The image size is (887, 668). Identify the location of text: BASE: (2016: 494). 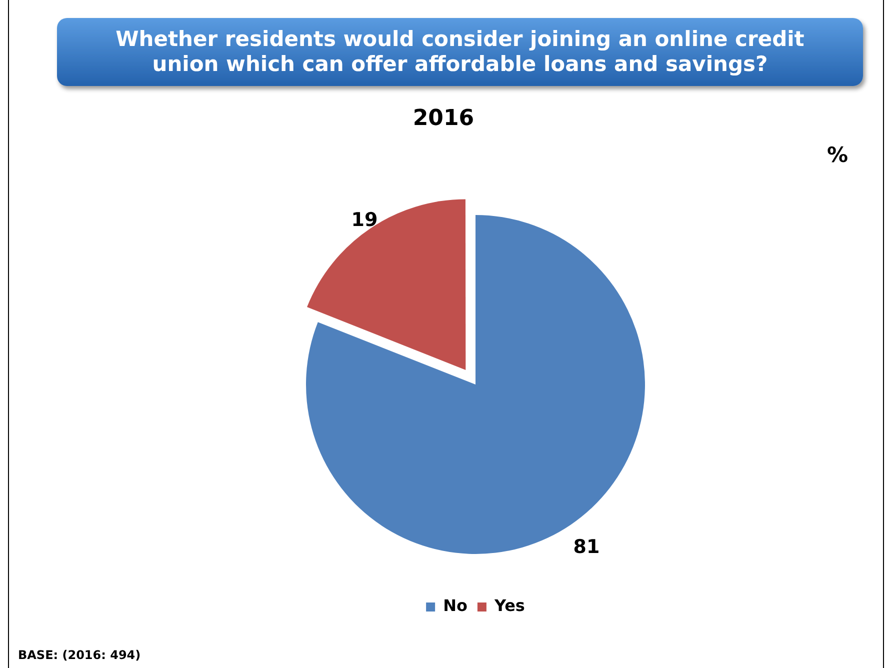
(79, 655).